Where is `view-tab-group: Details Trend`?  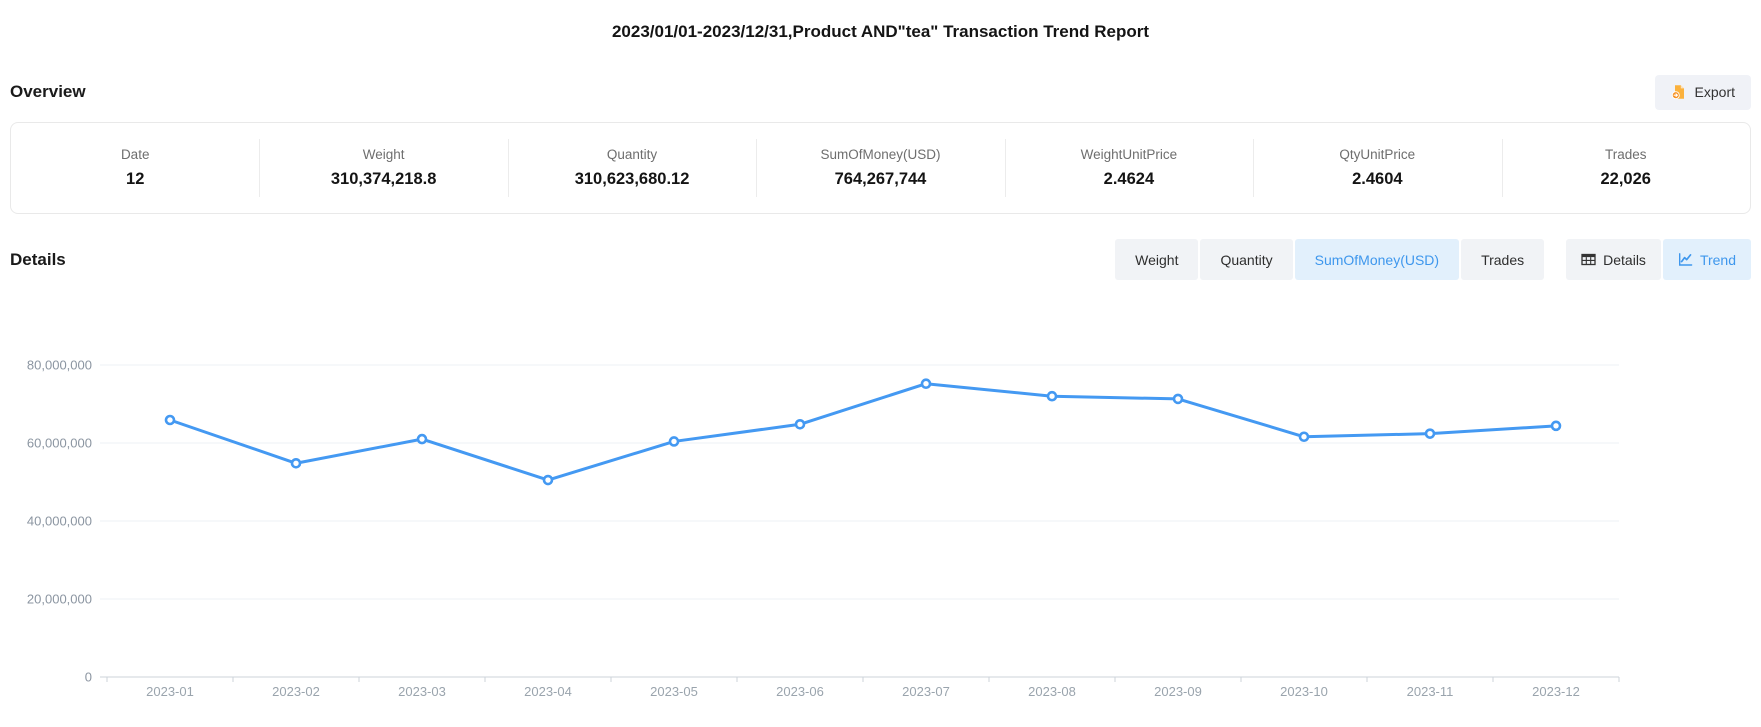
view-tab-group: Details Trend is located at coordinates (1658, 259).